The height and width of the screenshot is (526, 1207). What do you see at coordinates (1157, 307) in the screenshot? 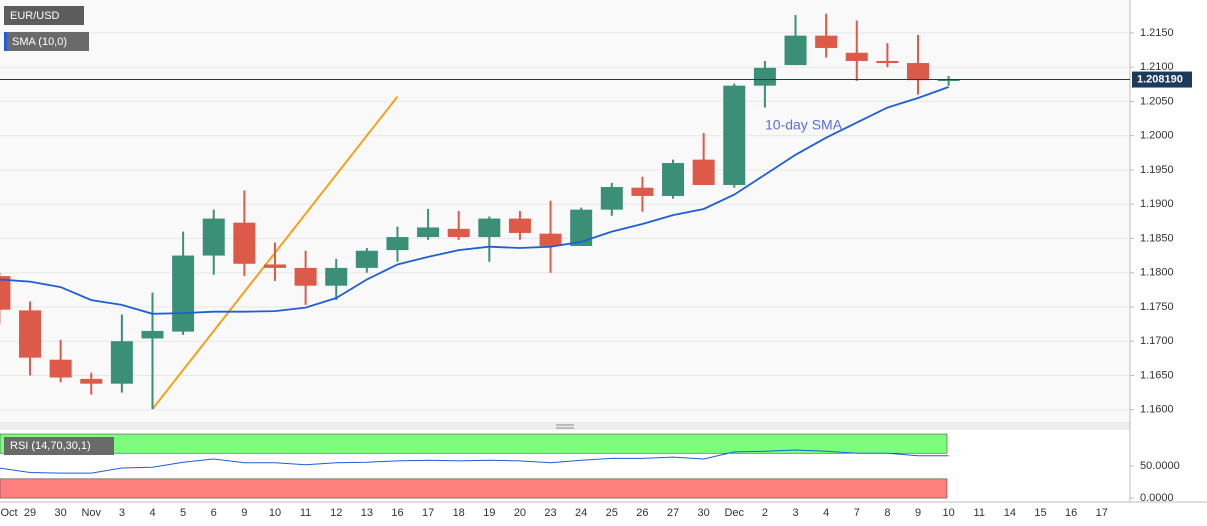
I see `y-tick-label: 1.1750` at bounding box center [1157, 307].